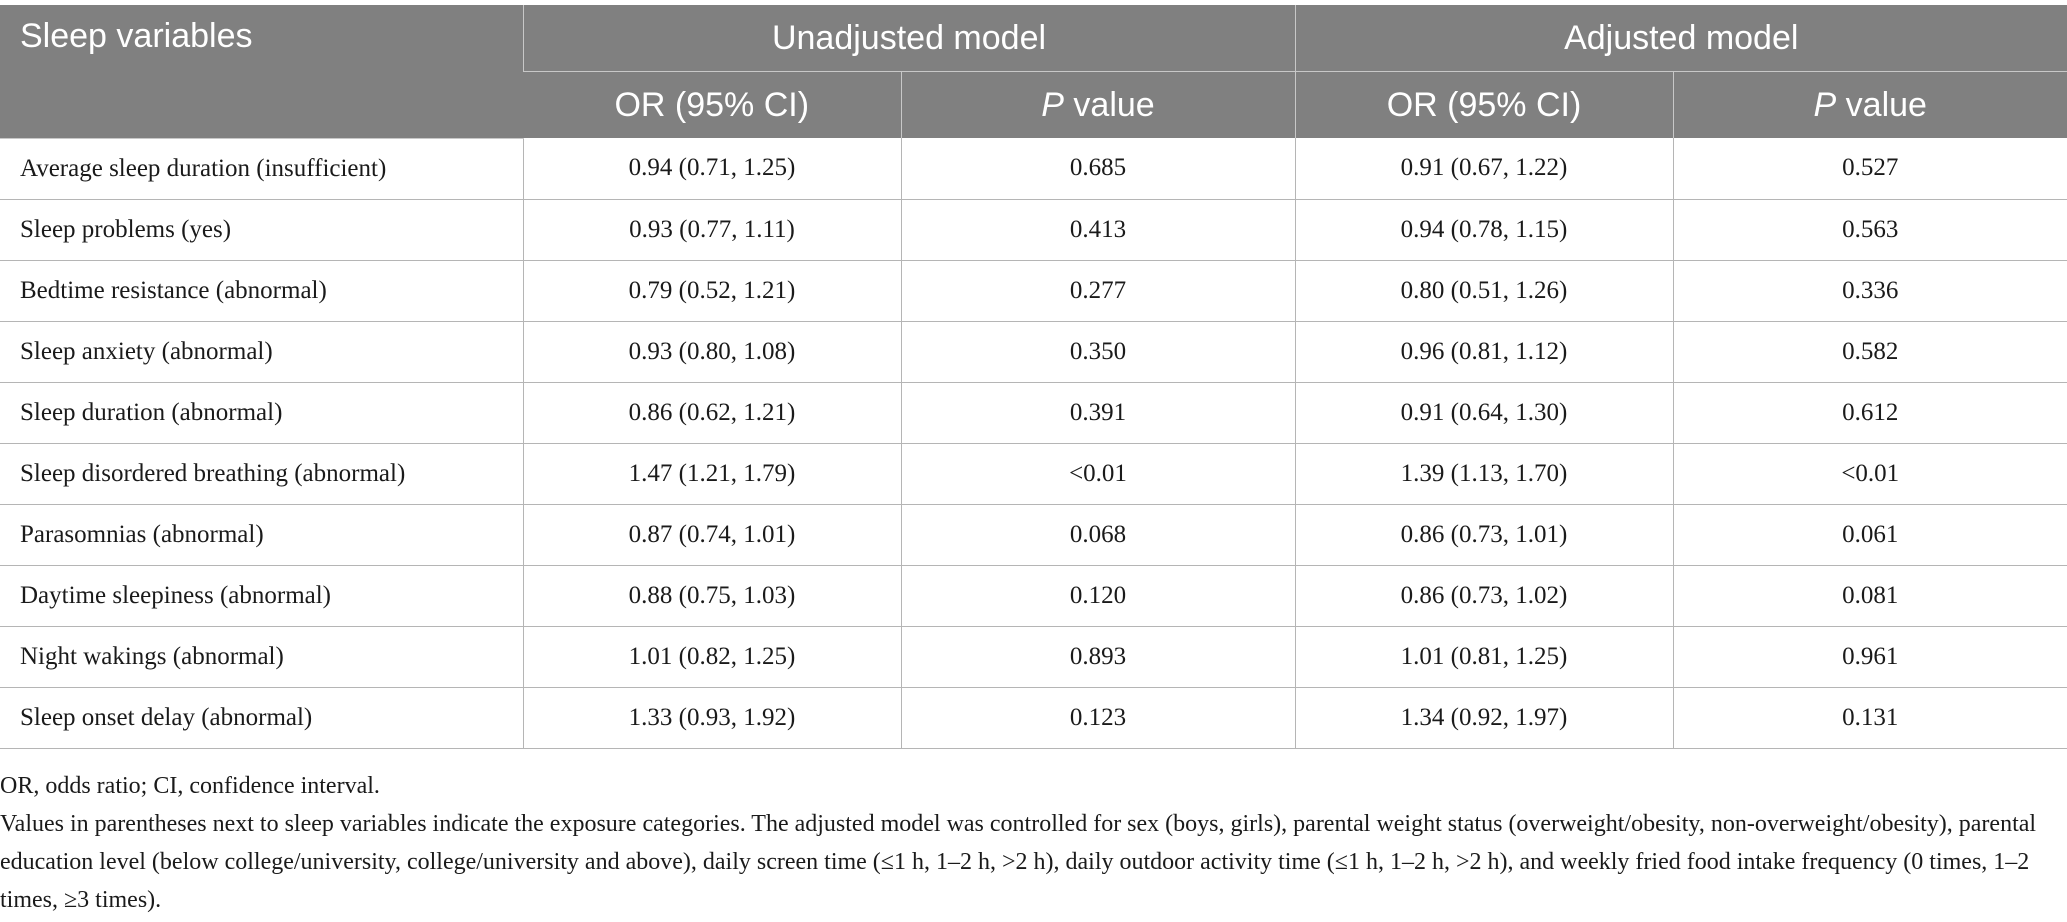 This screenshot has width=2067, height=922. Describe the element at coordinates (712, 104) in the screenshot. I see `header-unadjusted-or: OR (95% CI)` at that location.